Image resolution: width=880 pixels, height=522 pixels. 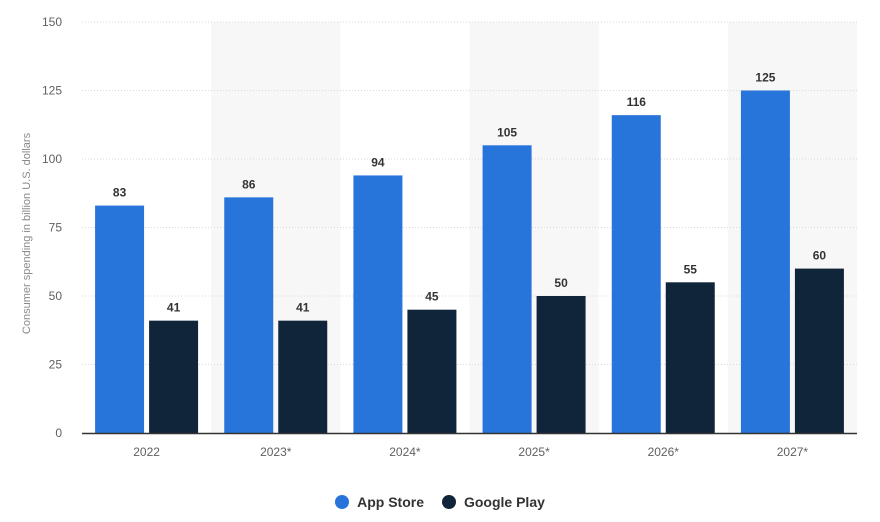 What do you see at coordinates (637, 102) in the screenshot?
I see `data-label-app-store: 116` at bounding box center [637, 102].